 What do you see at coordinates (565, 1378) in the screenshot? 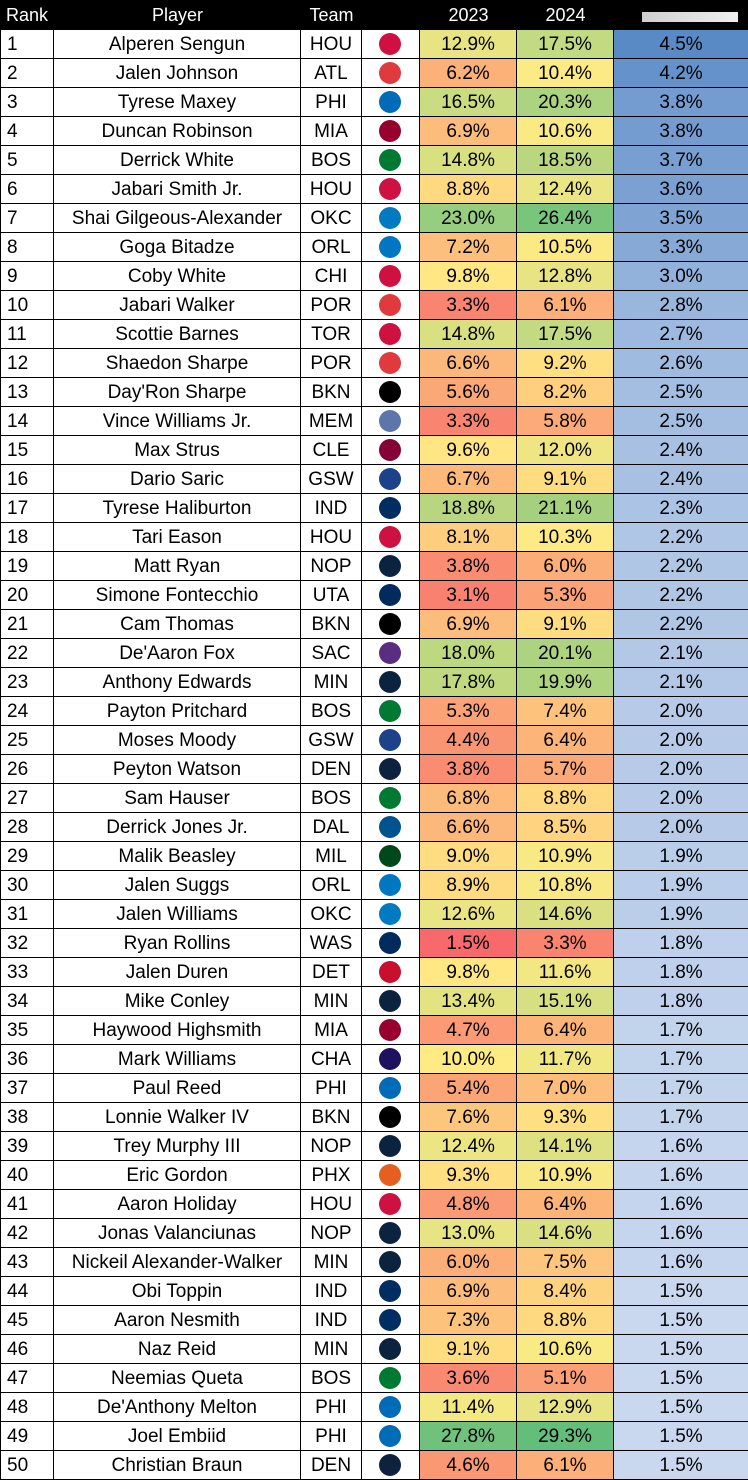
I see `value-2024-cell: 5.1%` at bounding box center [565, 1378].